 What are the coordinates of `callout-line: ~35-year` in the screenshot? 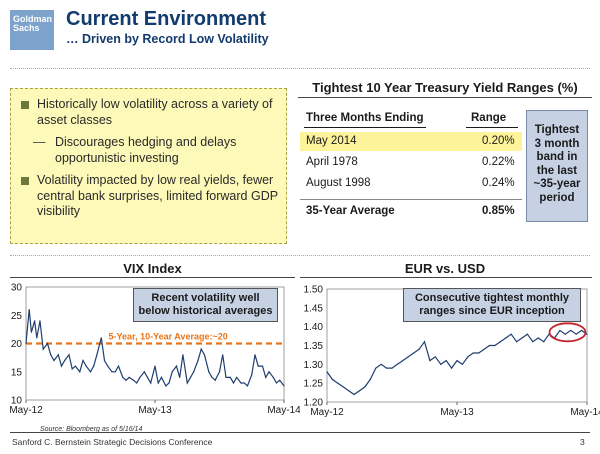 It's located at (557, 184).